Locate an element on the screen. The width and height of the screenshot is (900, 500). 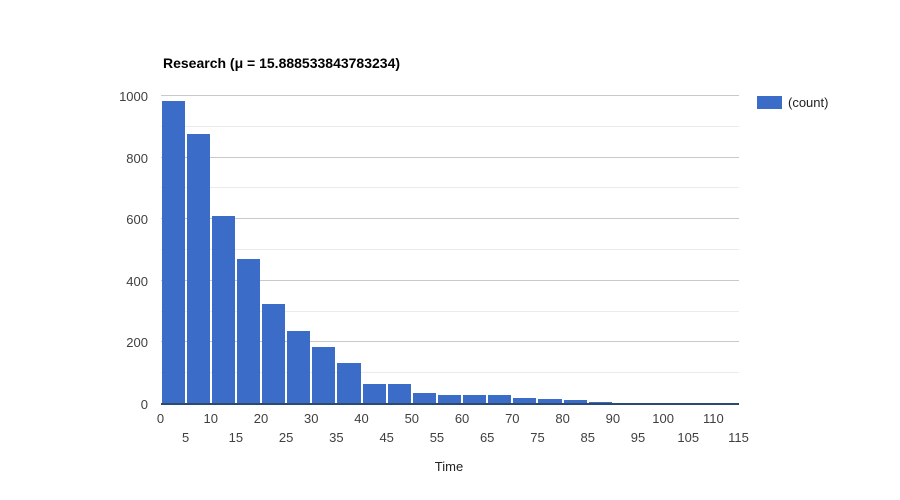
legend: (count) is located at coordinates (792, 102).